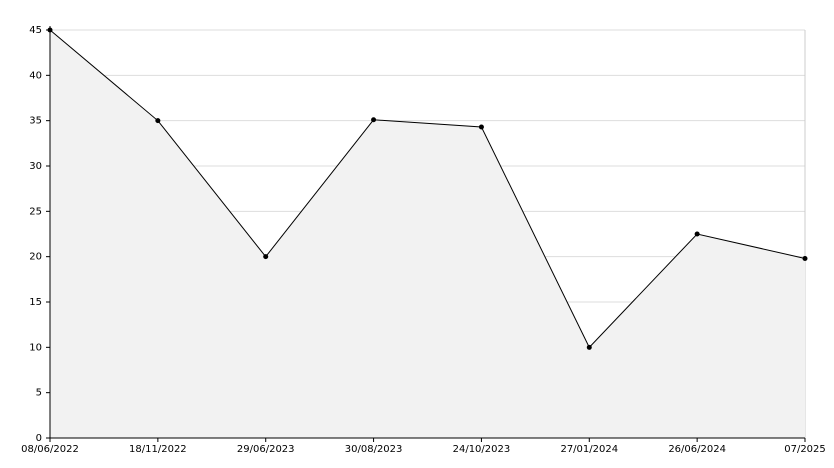  I want to click on y-tick-label: 10, so click(35, 347).